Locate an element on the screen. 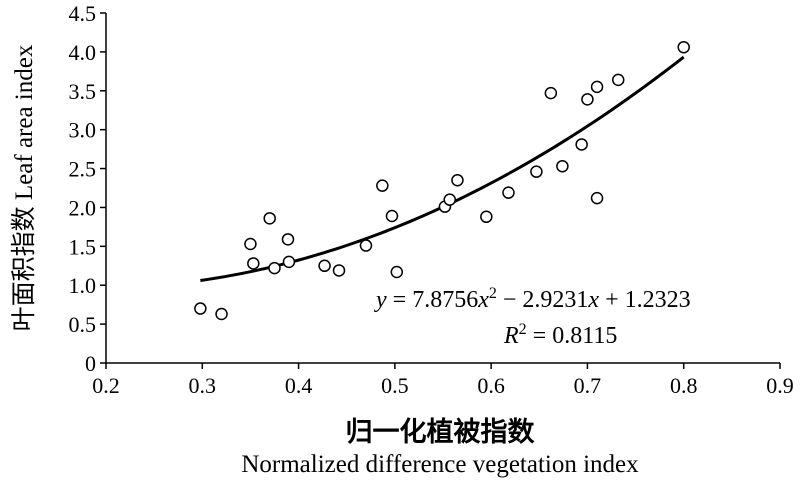 The image size is (800, 481). y-tick-label: 2.0 is located at coordinates (83, 207).